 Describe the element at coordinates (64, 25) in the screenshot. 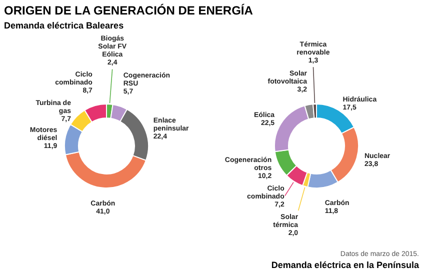

I see `chart-subtitle: Demanda eléctrica Baleares` at that location.